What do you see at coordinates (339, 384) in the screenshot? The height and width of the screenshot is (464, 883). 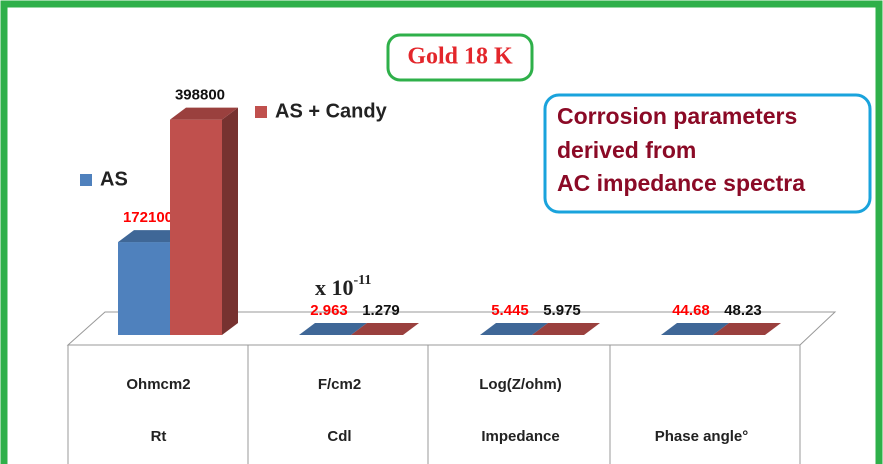 I see `x-unit-label: F/cm2` at bounding box center [339, 384].